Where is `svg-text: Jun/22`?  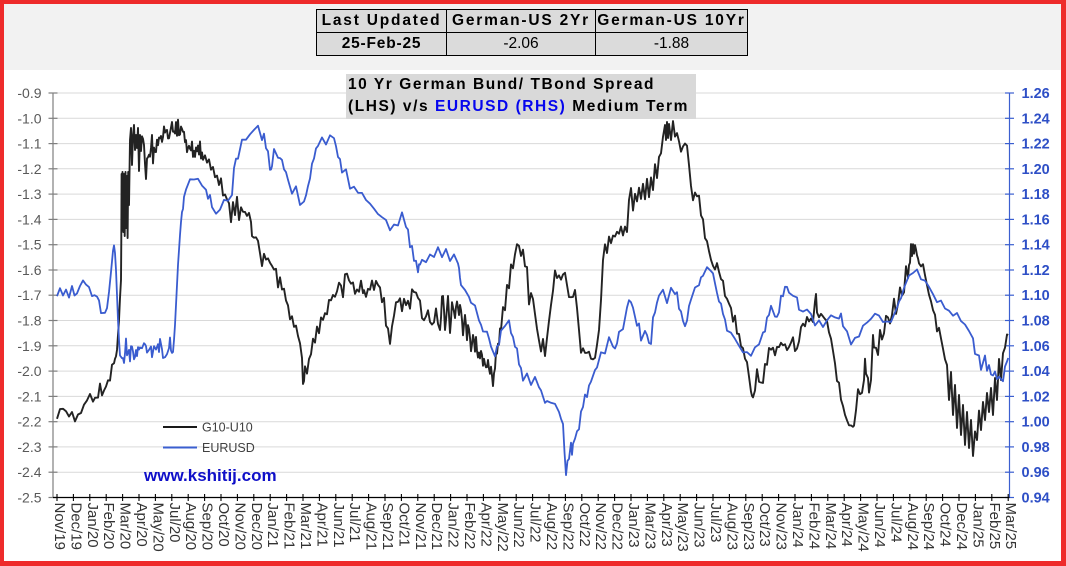 svg-text: Jun/22 is located at coordinates (518, 525).